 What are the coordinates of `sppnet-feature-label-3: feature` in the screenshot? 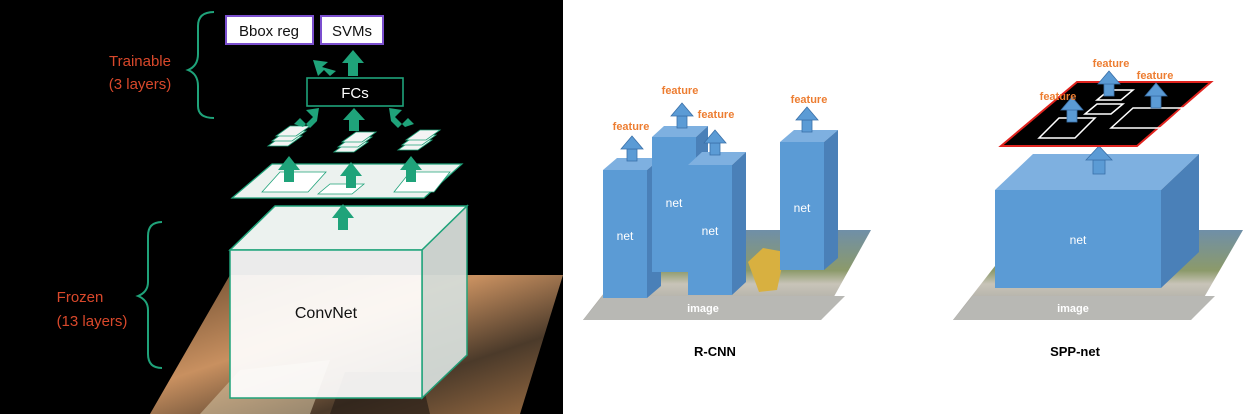 It's located at (1155, 76).